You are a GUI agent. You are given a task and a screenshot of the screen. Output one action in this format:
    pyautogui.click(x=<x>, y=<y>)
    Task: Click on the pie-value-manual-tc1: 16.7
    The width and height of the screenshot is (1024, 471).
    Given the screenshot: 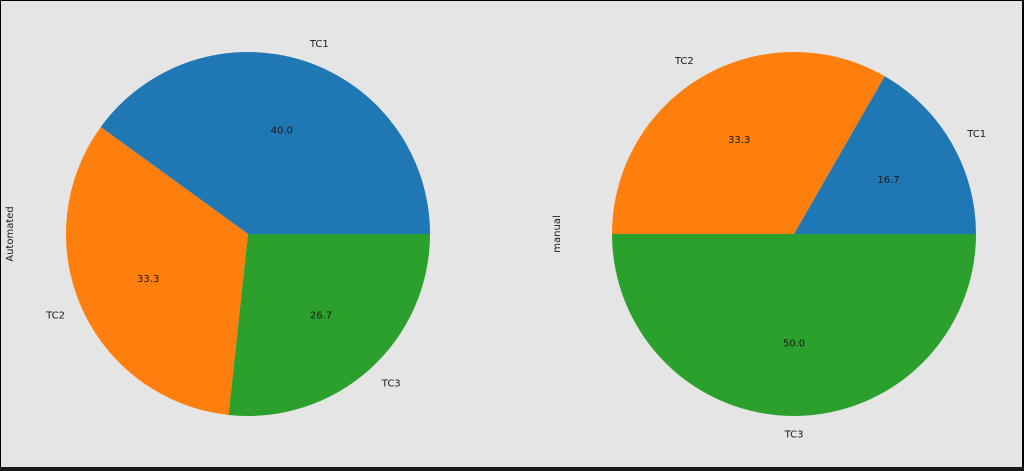 What is the action you would take?
    pyautogui.click(x=888, y=180)
    